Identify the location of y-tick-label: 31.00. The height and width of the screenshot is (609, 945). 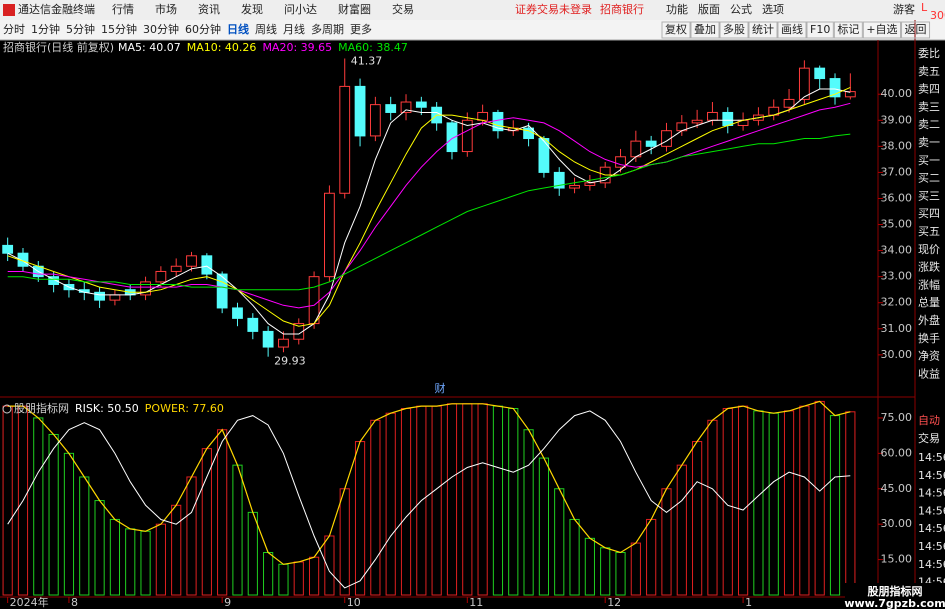
(897, 328).